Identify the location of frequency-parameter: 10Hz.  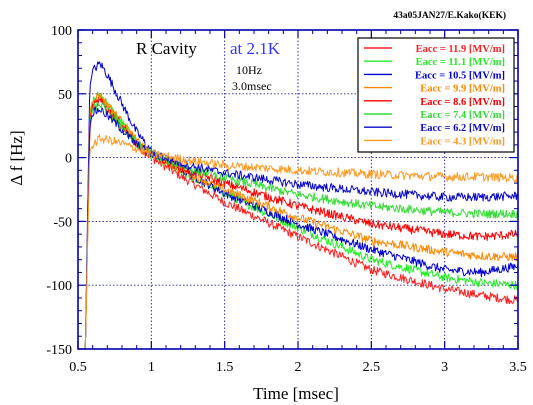
(249, 70).